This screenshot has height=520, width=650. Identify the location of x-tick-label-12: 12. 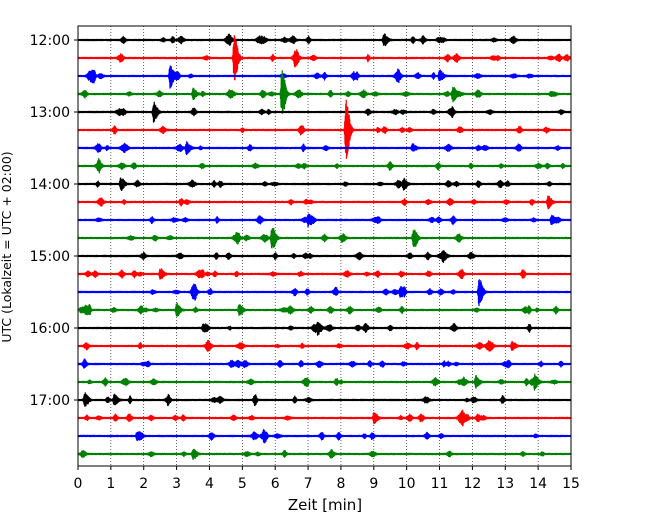
(472, 484).